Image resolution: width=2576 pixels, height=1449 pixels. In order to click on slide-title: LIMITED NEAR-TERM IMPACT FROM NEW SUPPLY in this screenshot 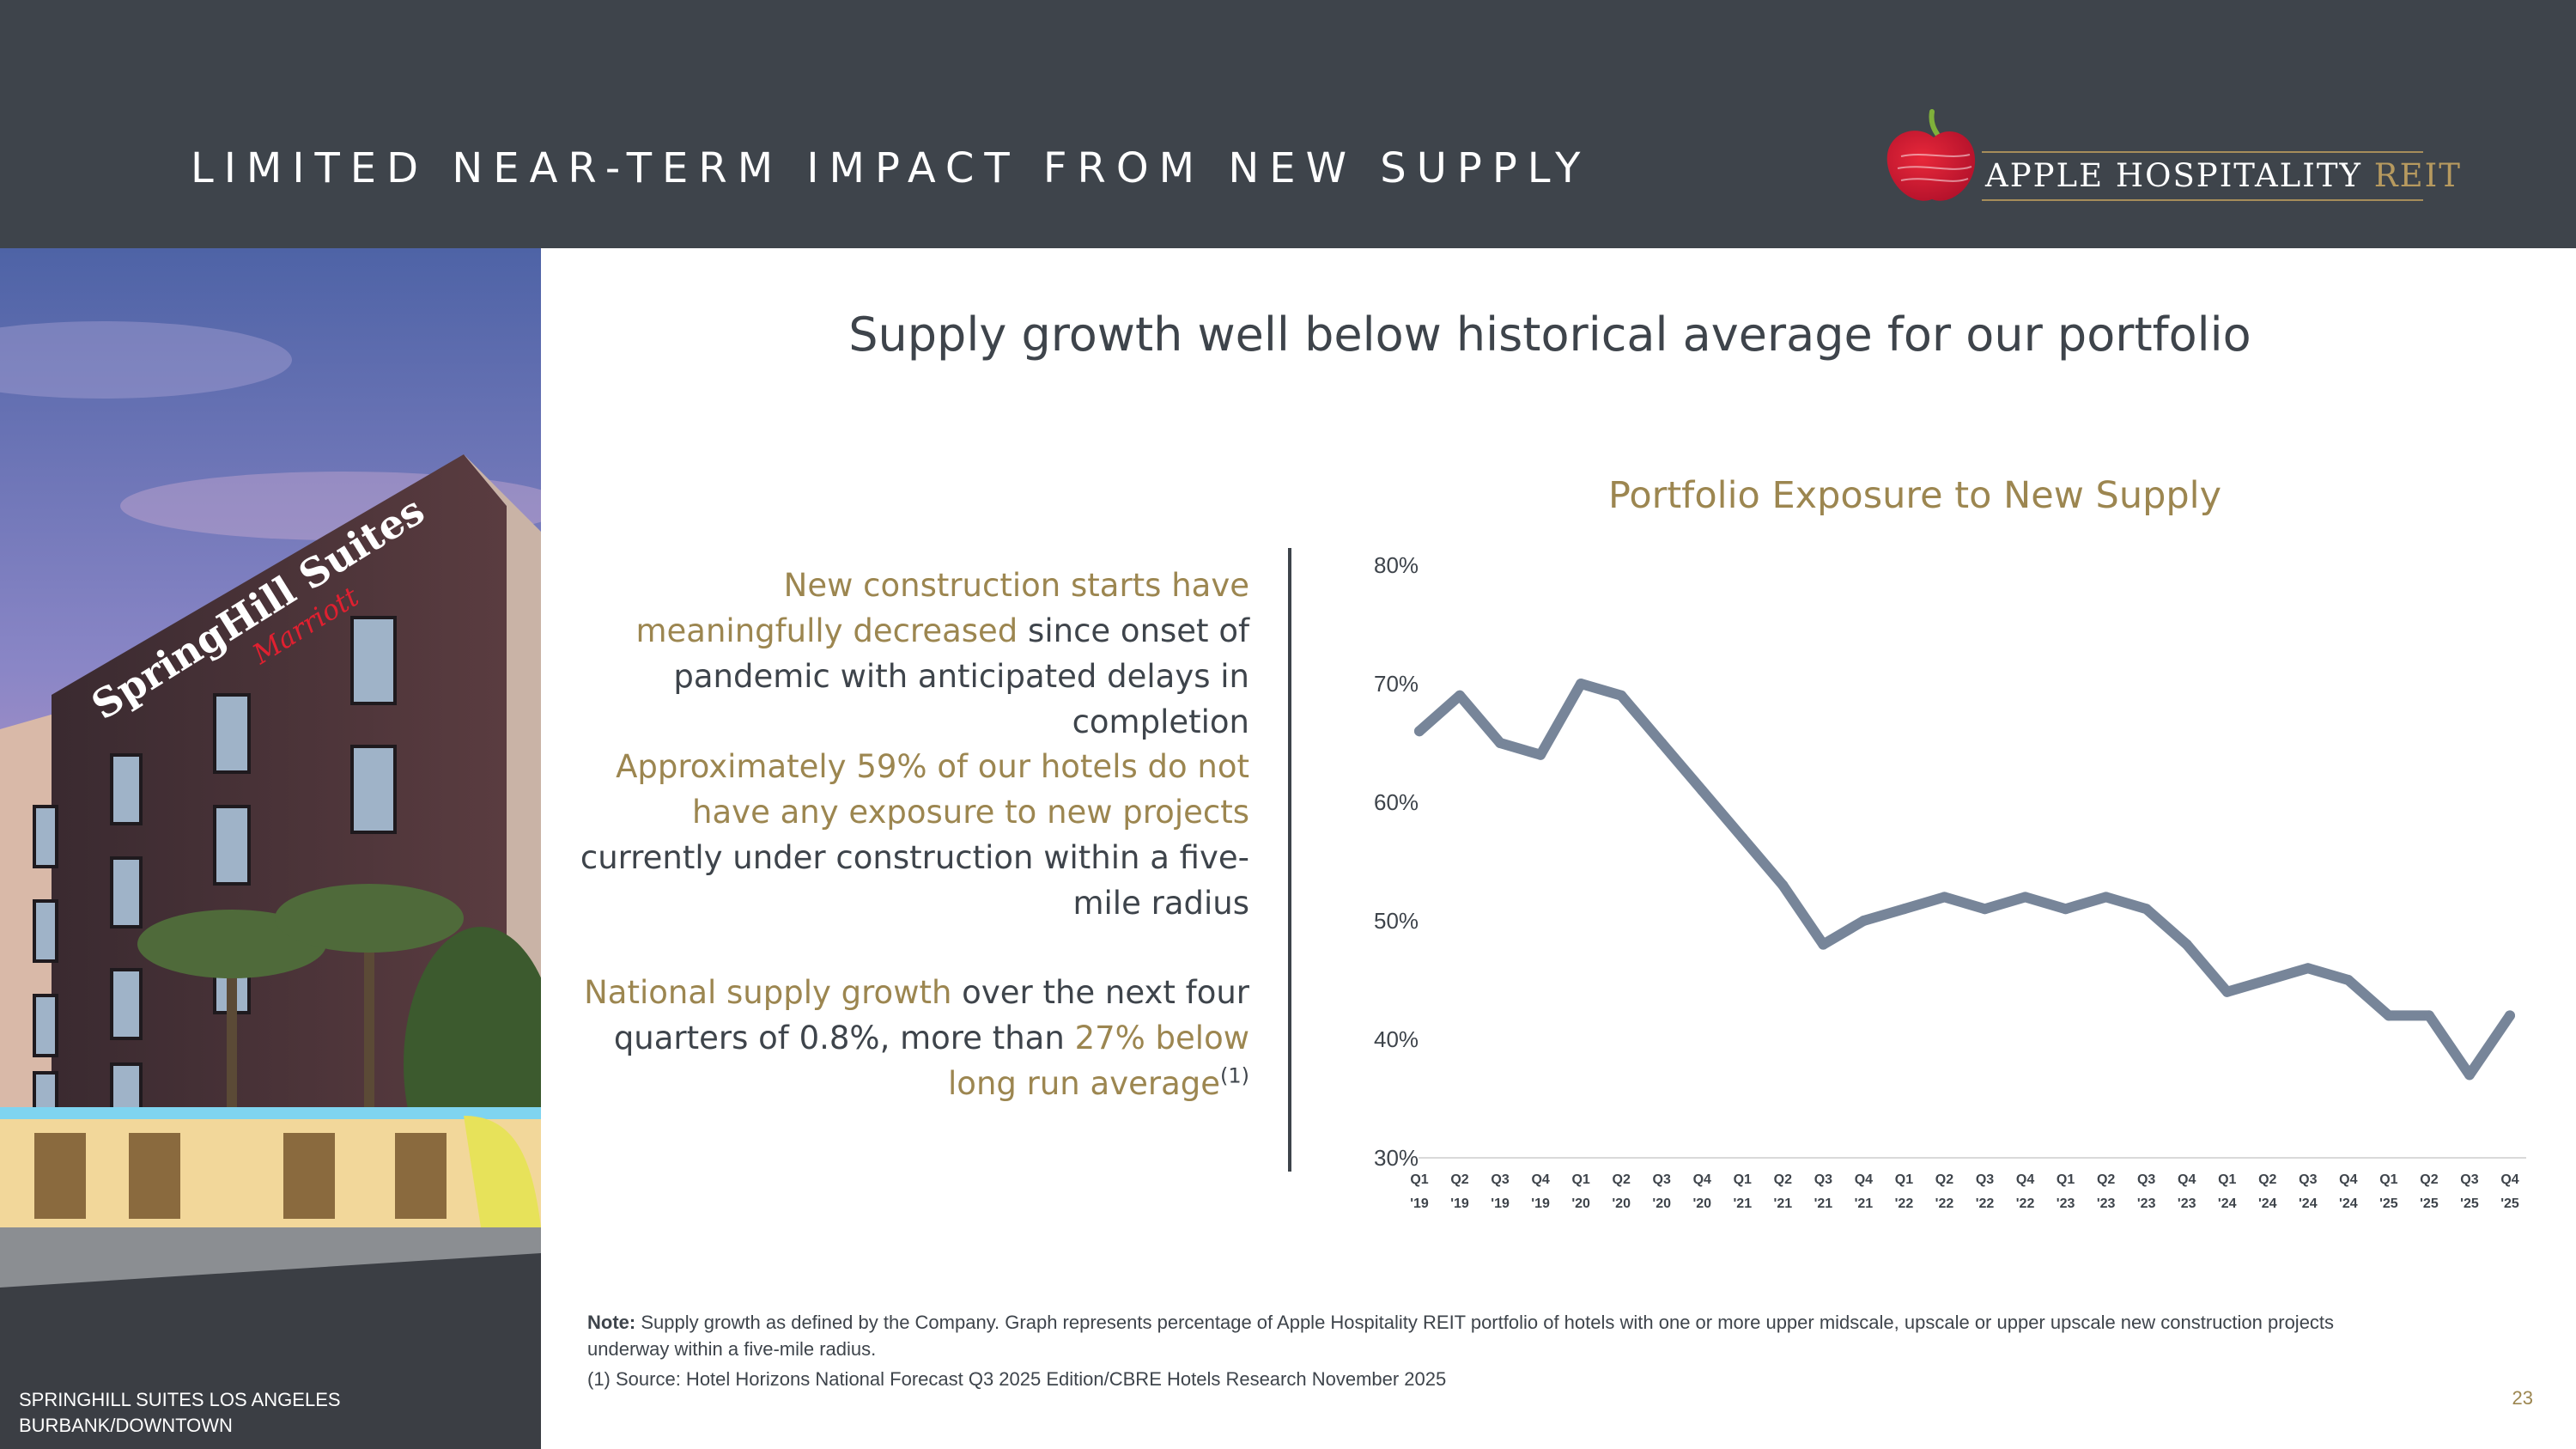, I will do `click(891, 168)`.